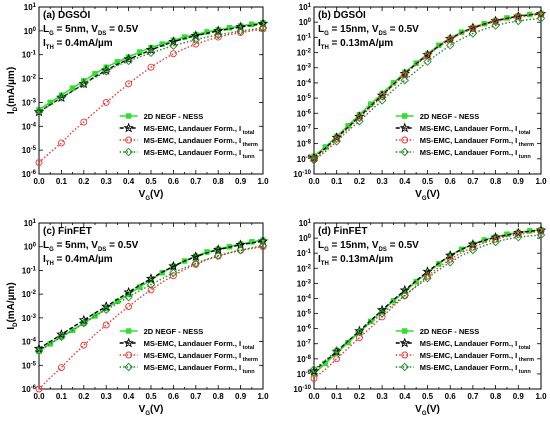  I want to click on series-total, so click(151, 294).